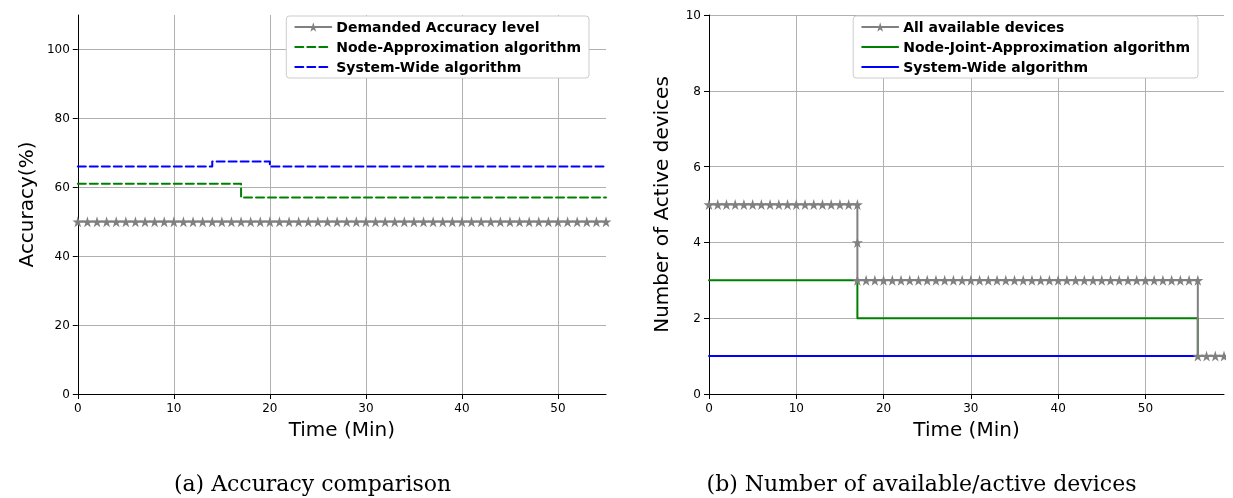  I want to click on y-tick-label: 80, so click(62, 118).